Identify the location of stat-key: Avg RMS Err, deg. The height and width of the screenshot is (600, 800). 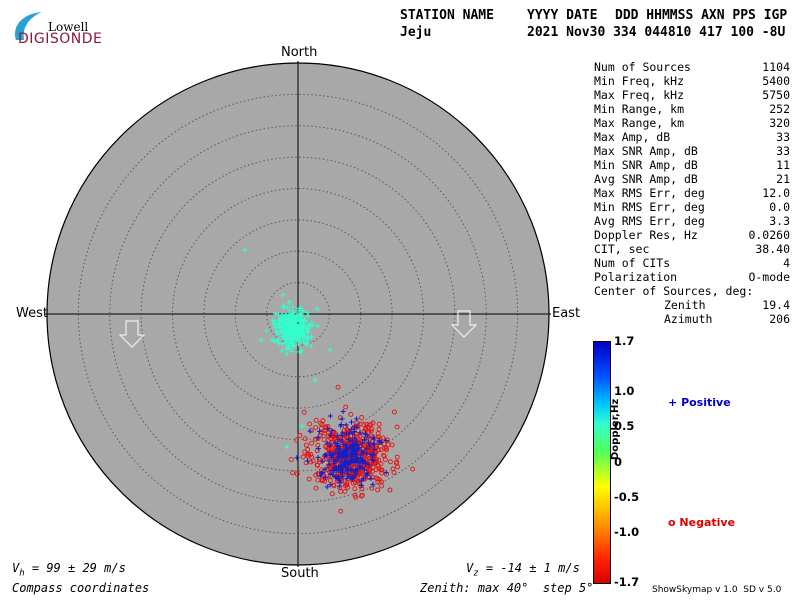
(649, 221).